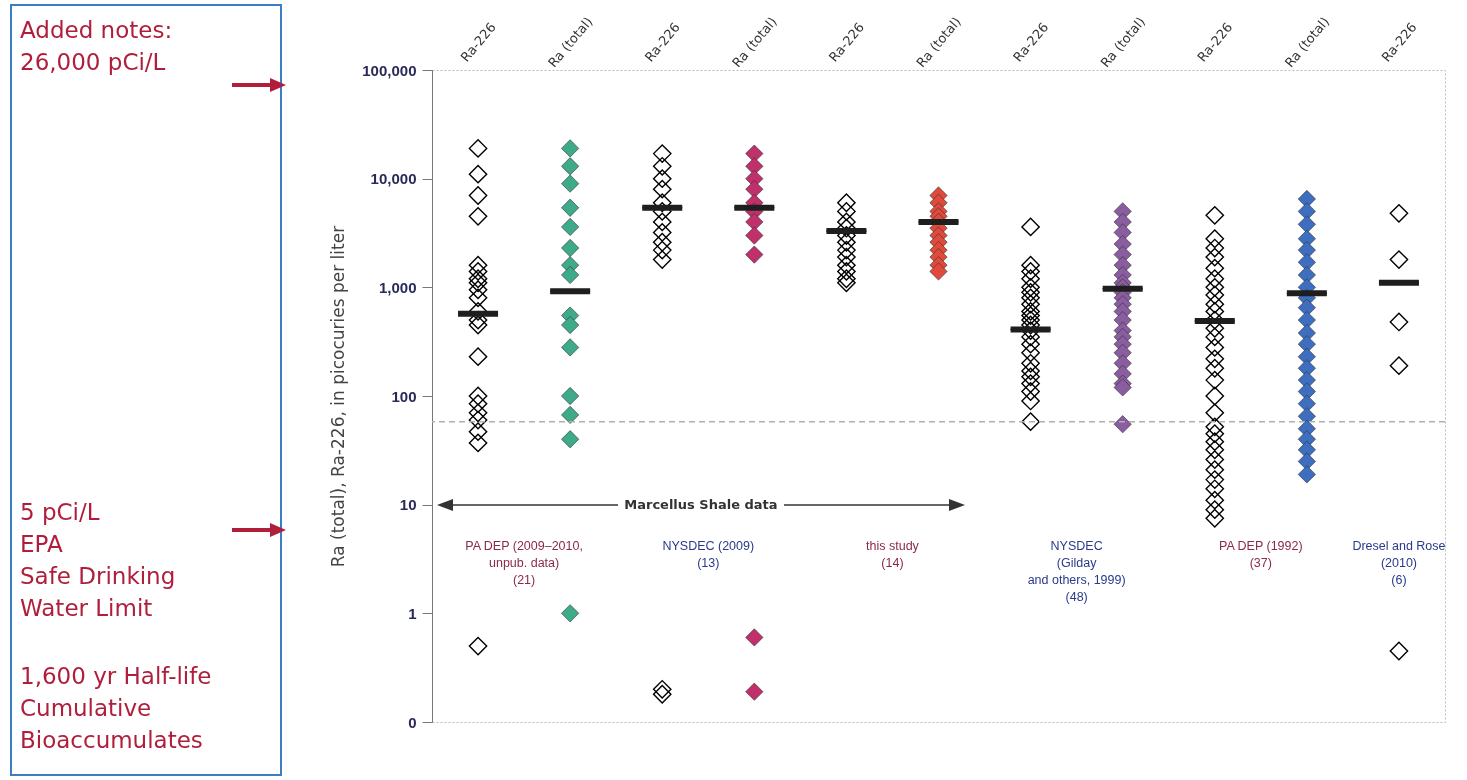 Image resolution: width=1467 pixels, height=780 pixels. I want to click on text: Added notes: 26,000 pCi/L, so click(96, 46).